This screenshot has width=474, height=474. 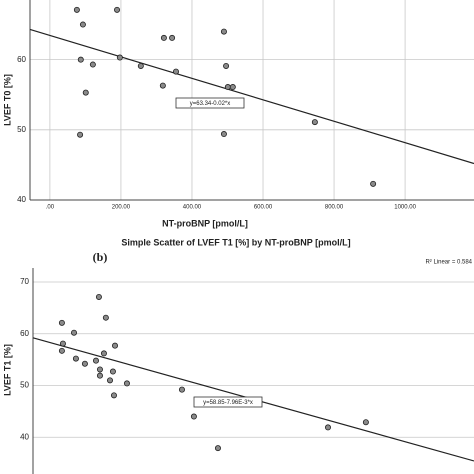 I want to click on y-tick-label: 70, so click(x=24, y=281).